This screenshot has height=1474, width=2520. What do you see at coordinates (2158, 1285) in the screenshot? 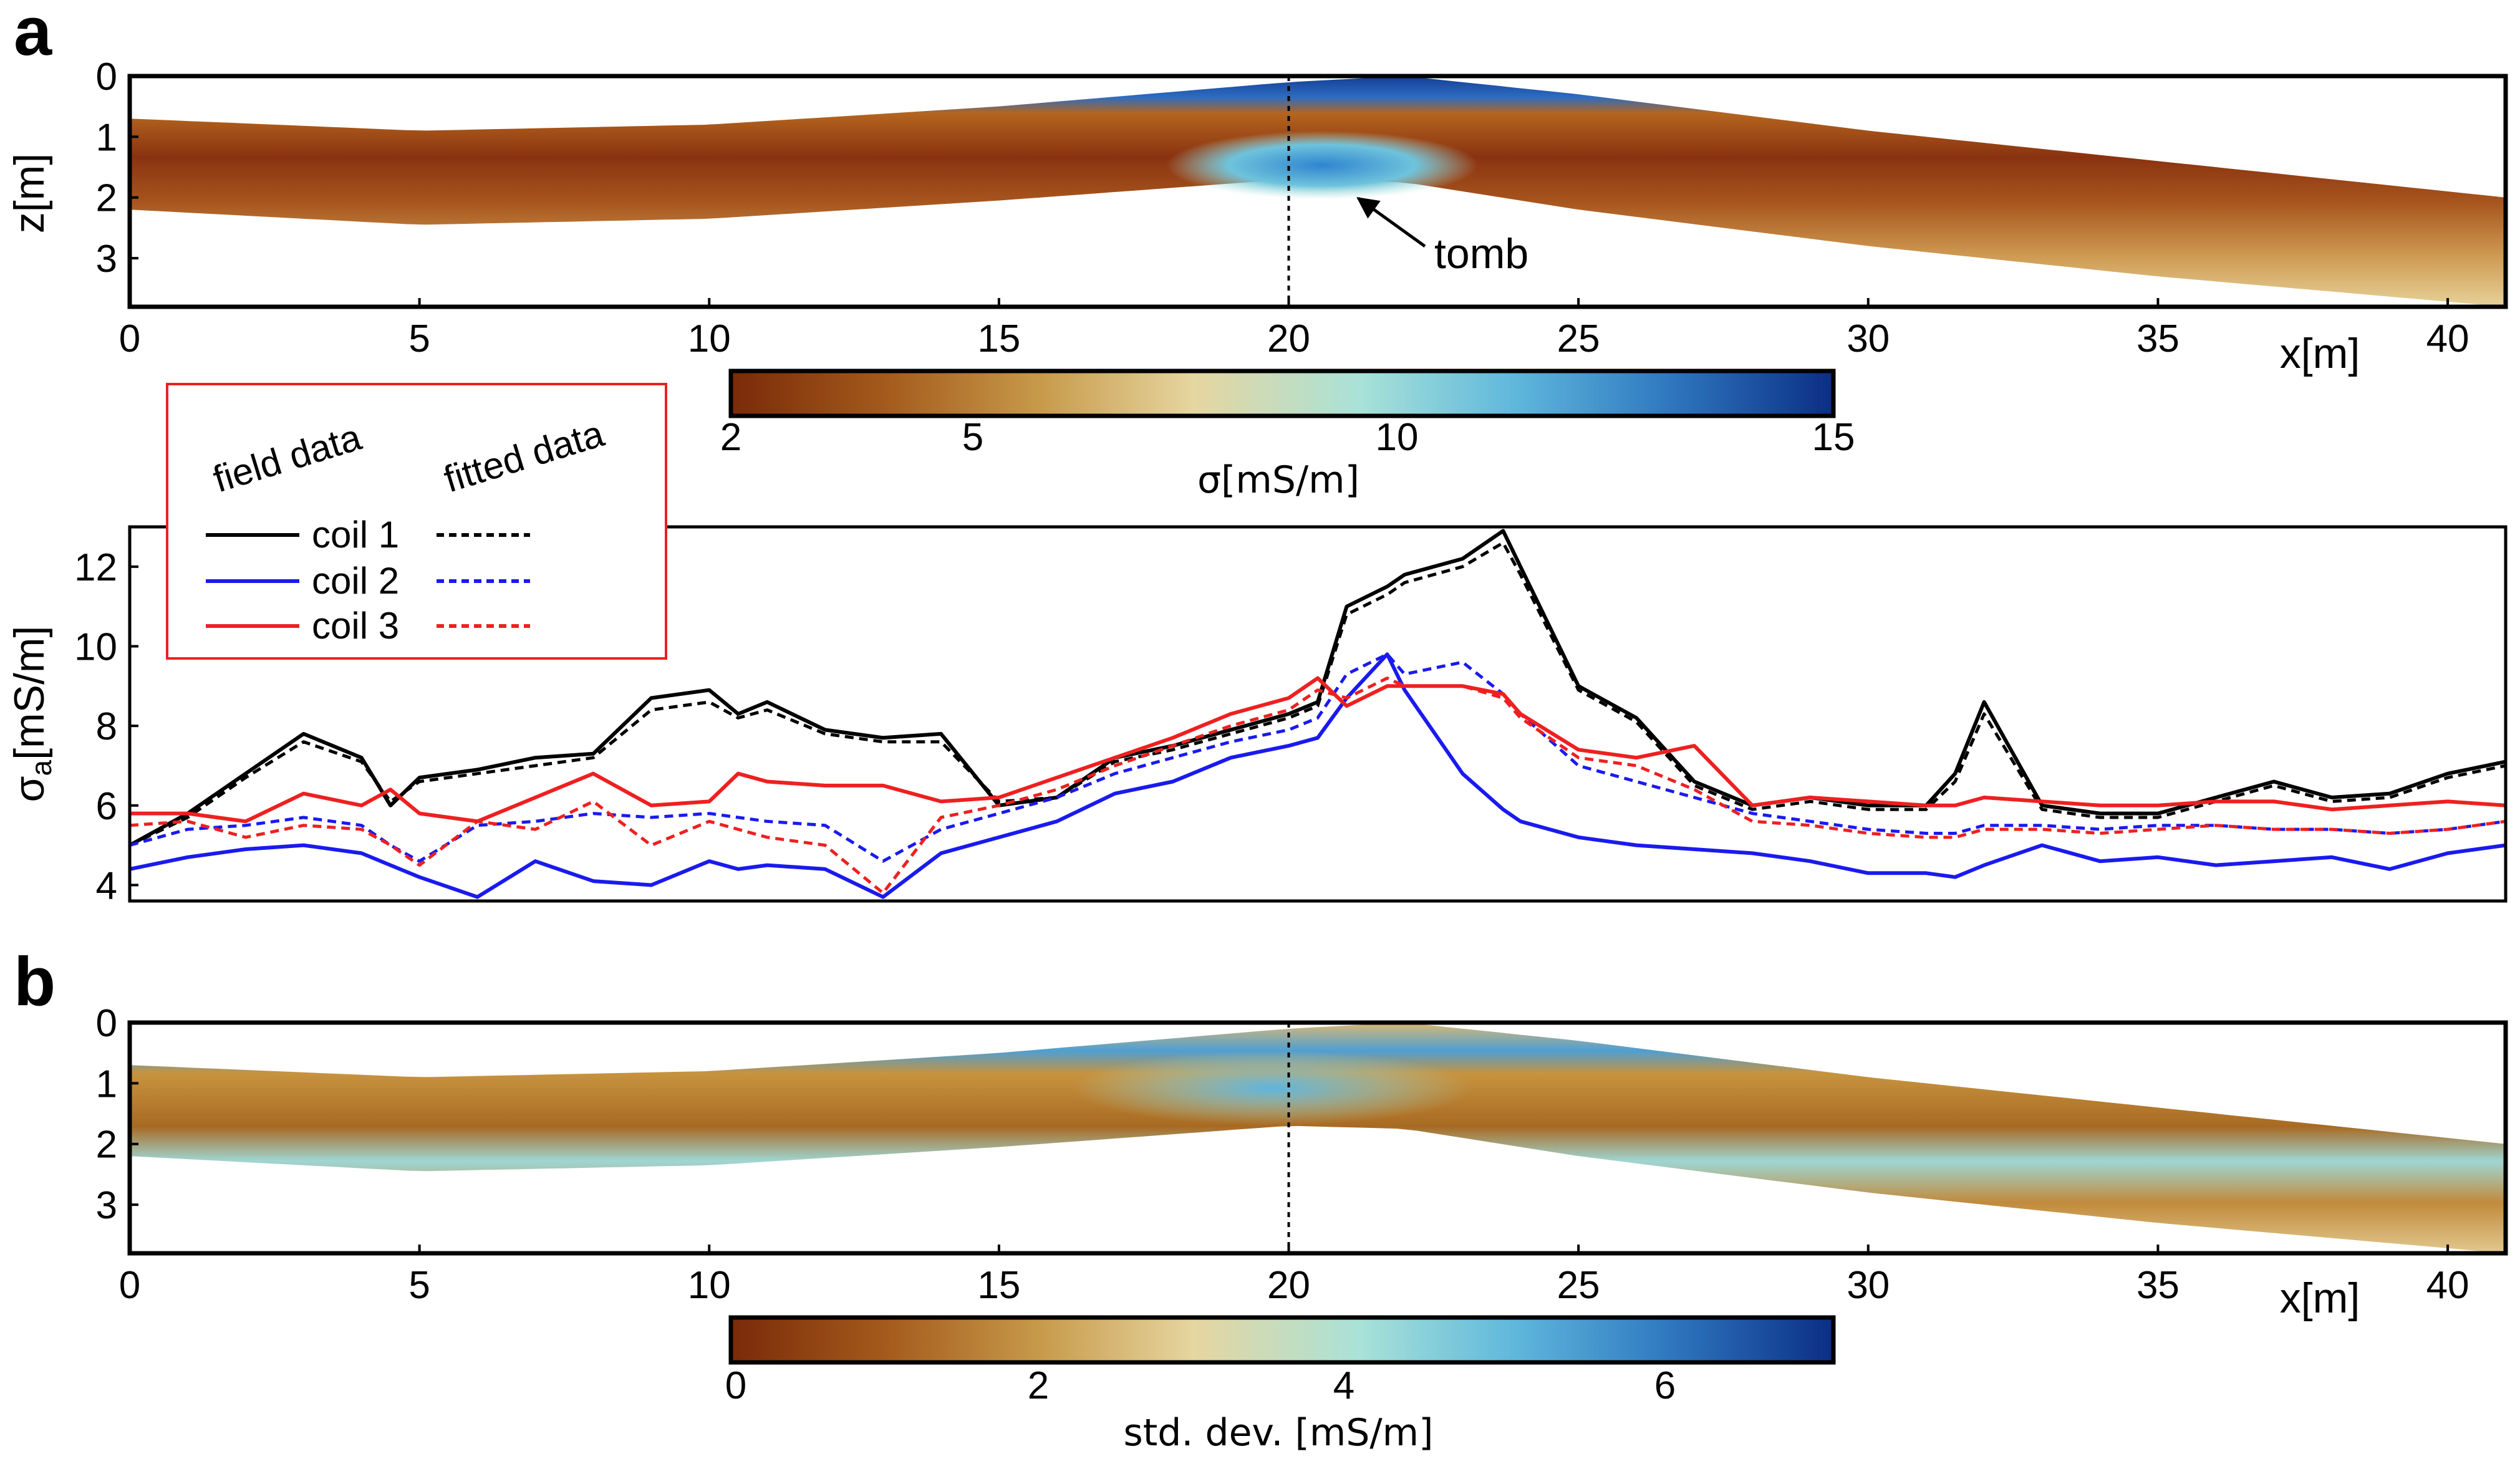
I see `std-dev-section-x-tick-label: 35` at bounding box center [2158, 1285].